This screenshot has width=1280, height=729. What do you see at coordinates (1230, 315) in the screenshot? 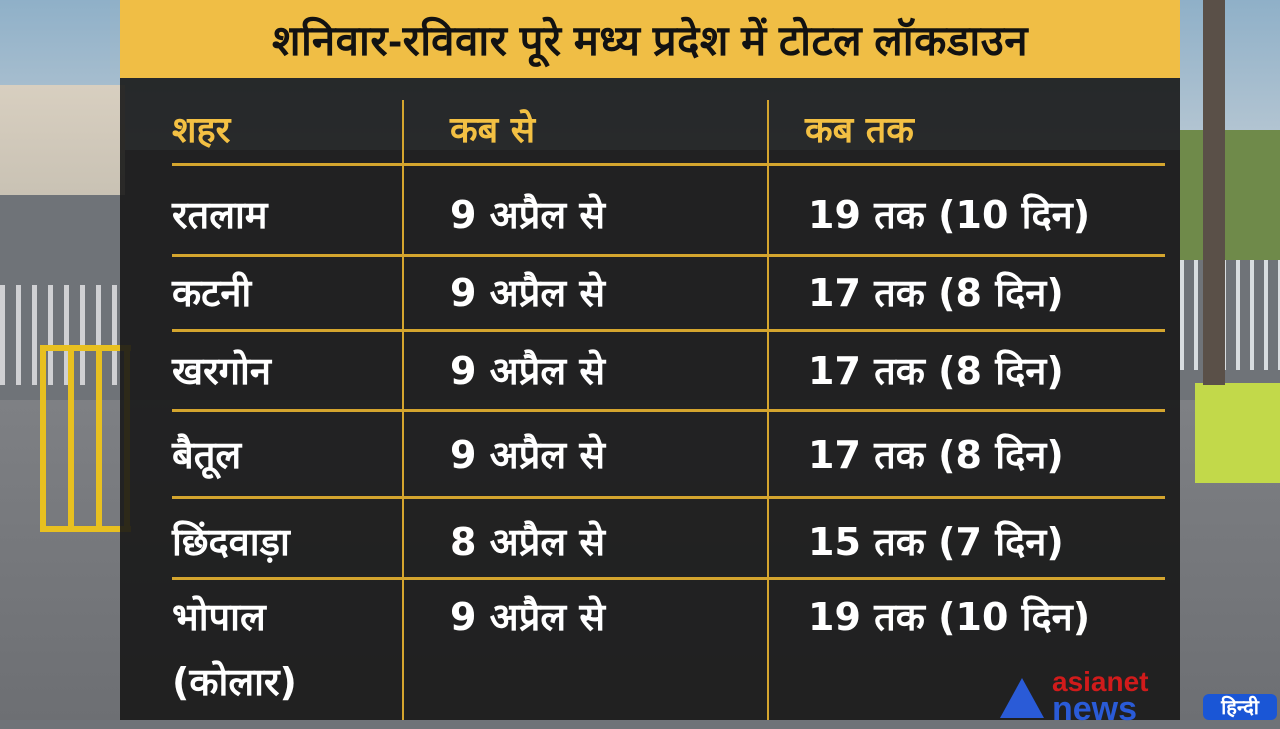
I see `right-railing` at bounding box center [1230, 315].